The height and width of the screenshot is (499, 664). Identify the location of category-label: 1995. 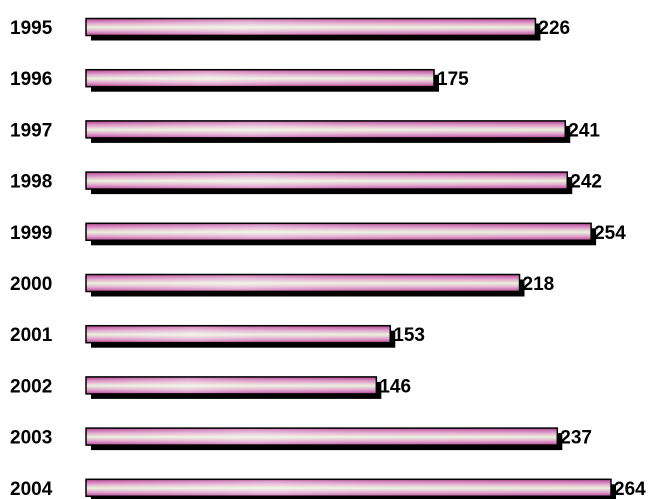
(31, 28).